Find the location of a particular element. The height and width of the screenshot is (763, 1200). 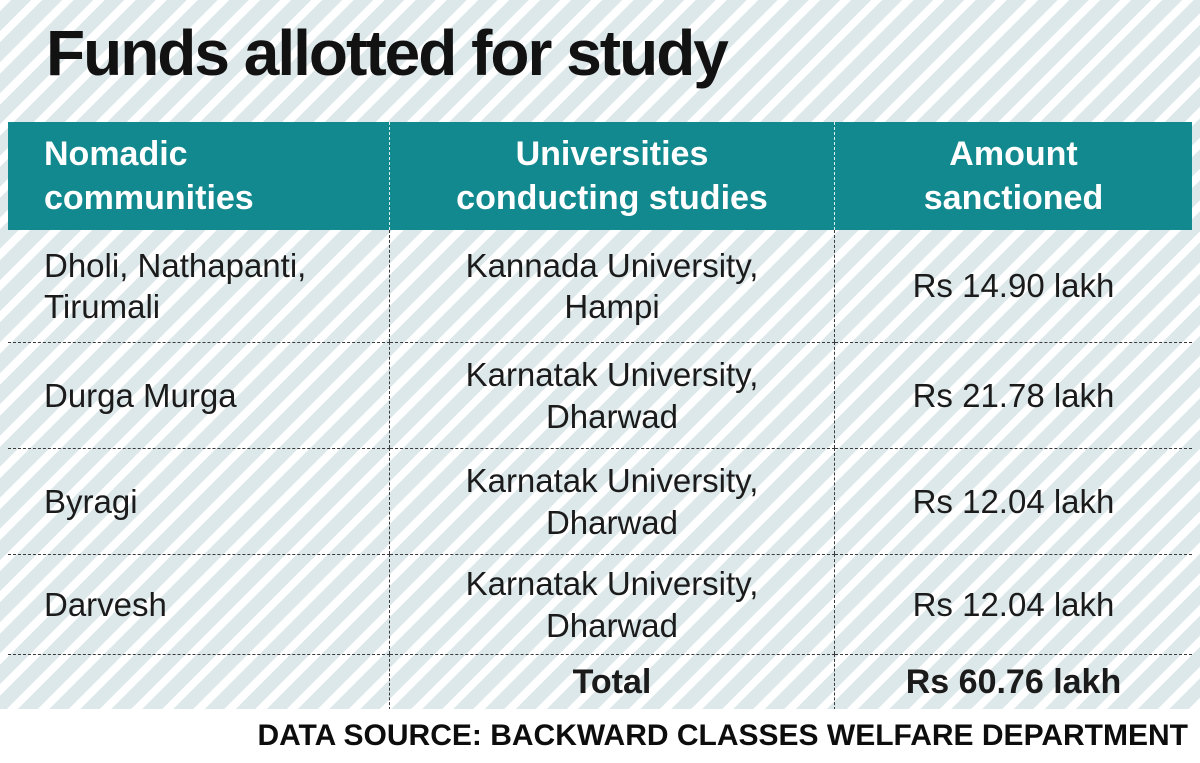

community-cell: Byragi is located at coordinates (199, 501).